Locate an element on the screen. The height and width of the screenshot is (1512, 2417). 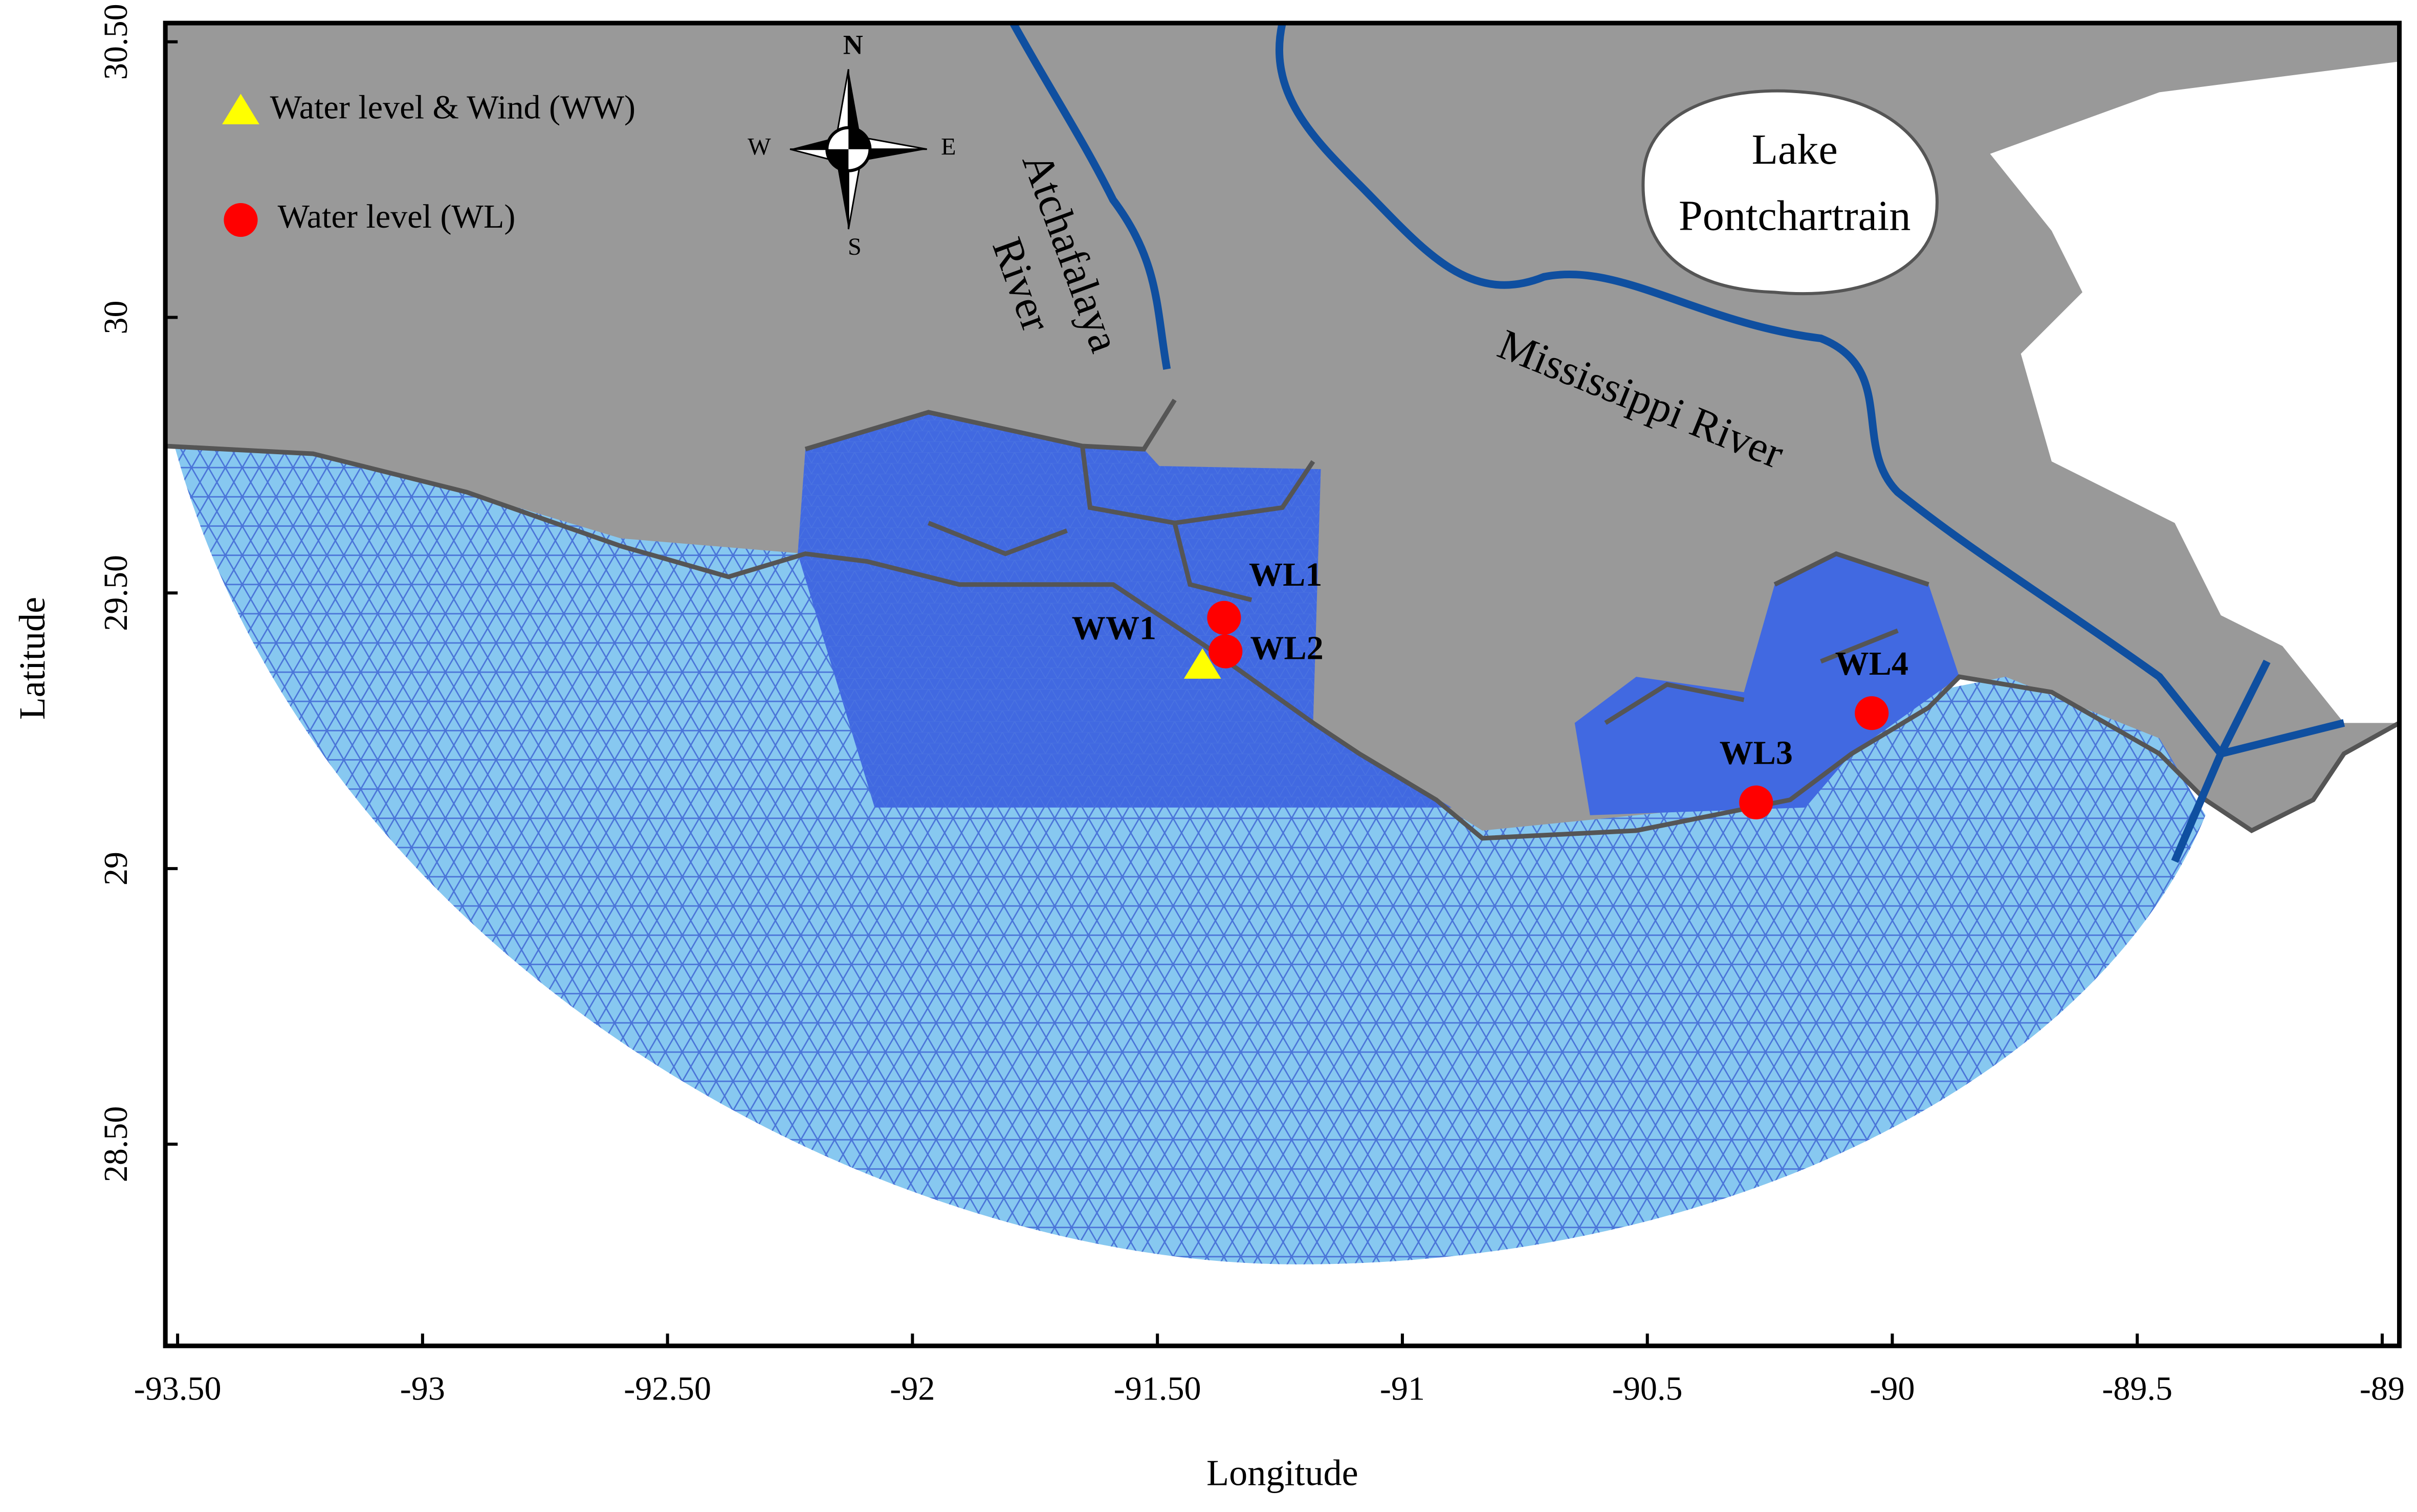
place-label: Lake is located at coordinates (1795, 149).